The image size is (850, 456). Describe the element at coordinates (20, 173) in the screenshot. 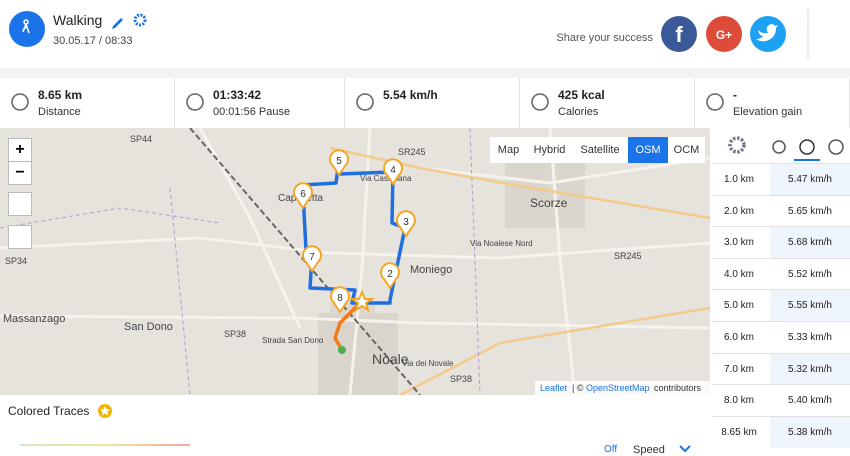

I see `zoom-button: −` at that location.